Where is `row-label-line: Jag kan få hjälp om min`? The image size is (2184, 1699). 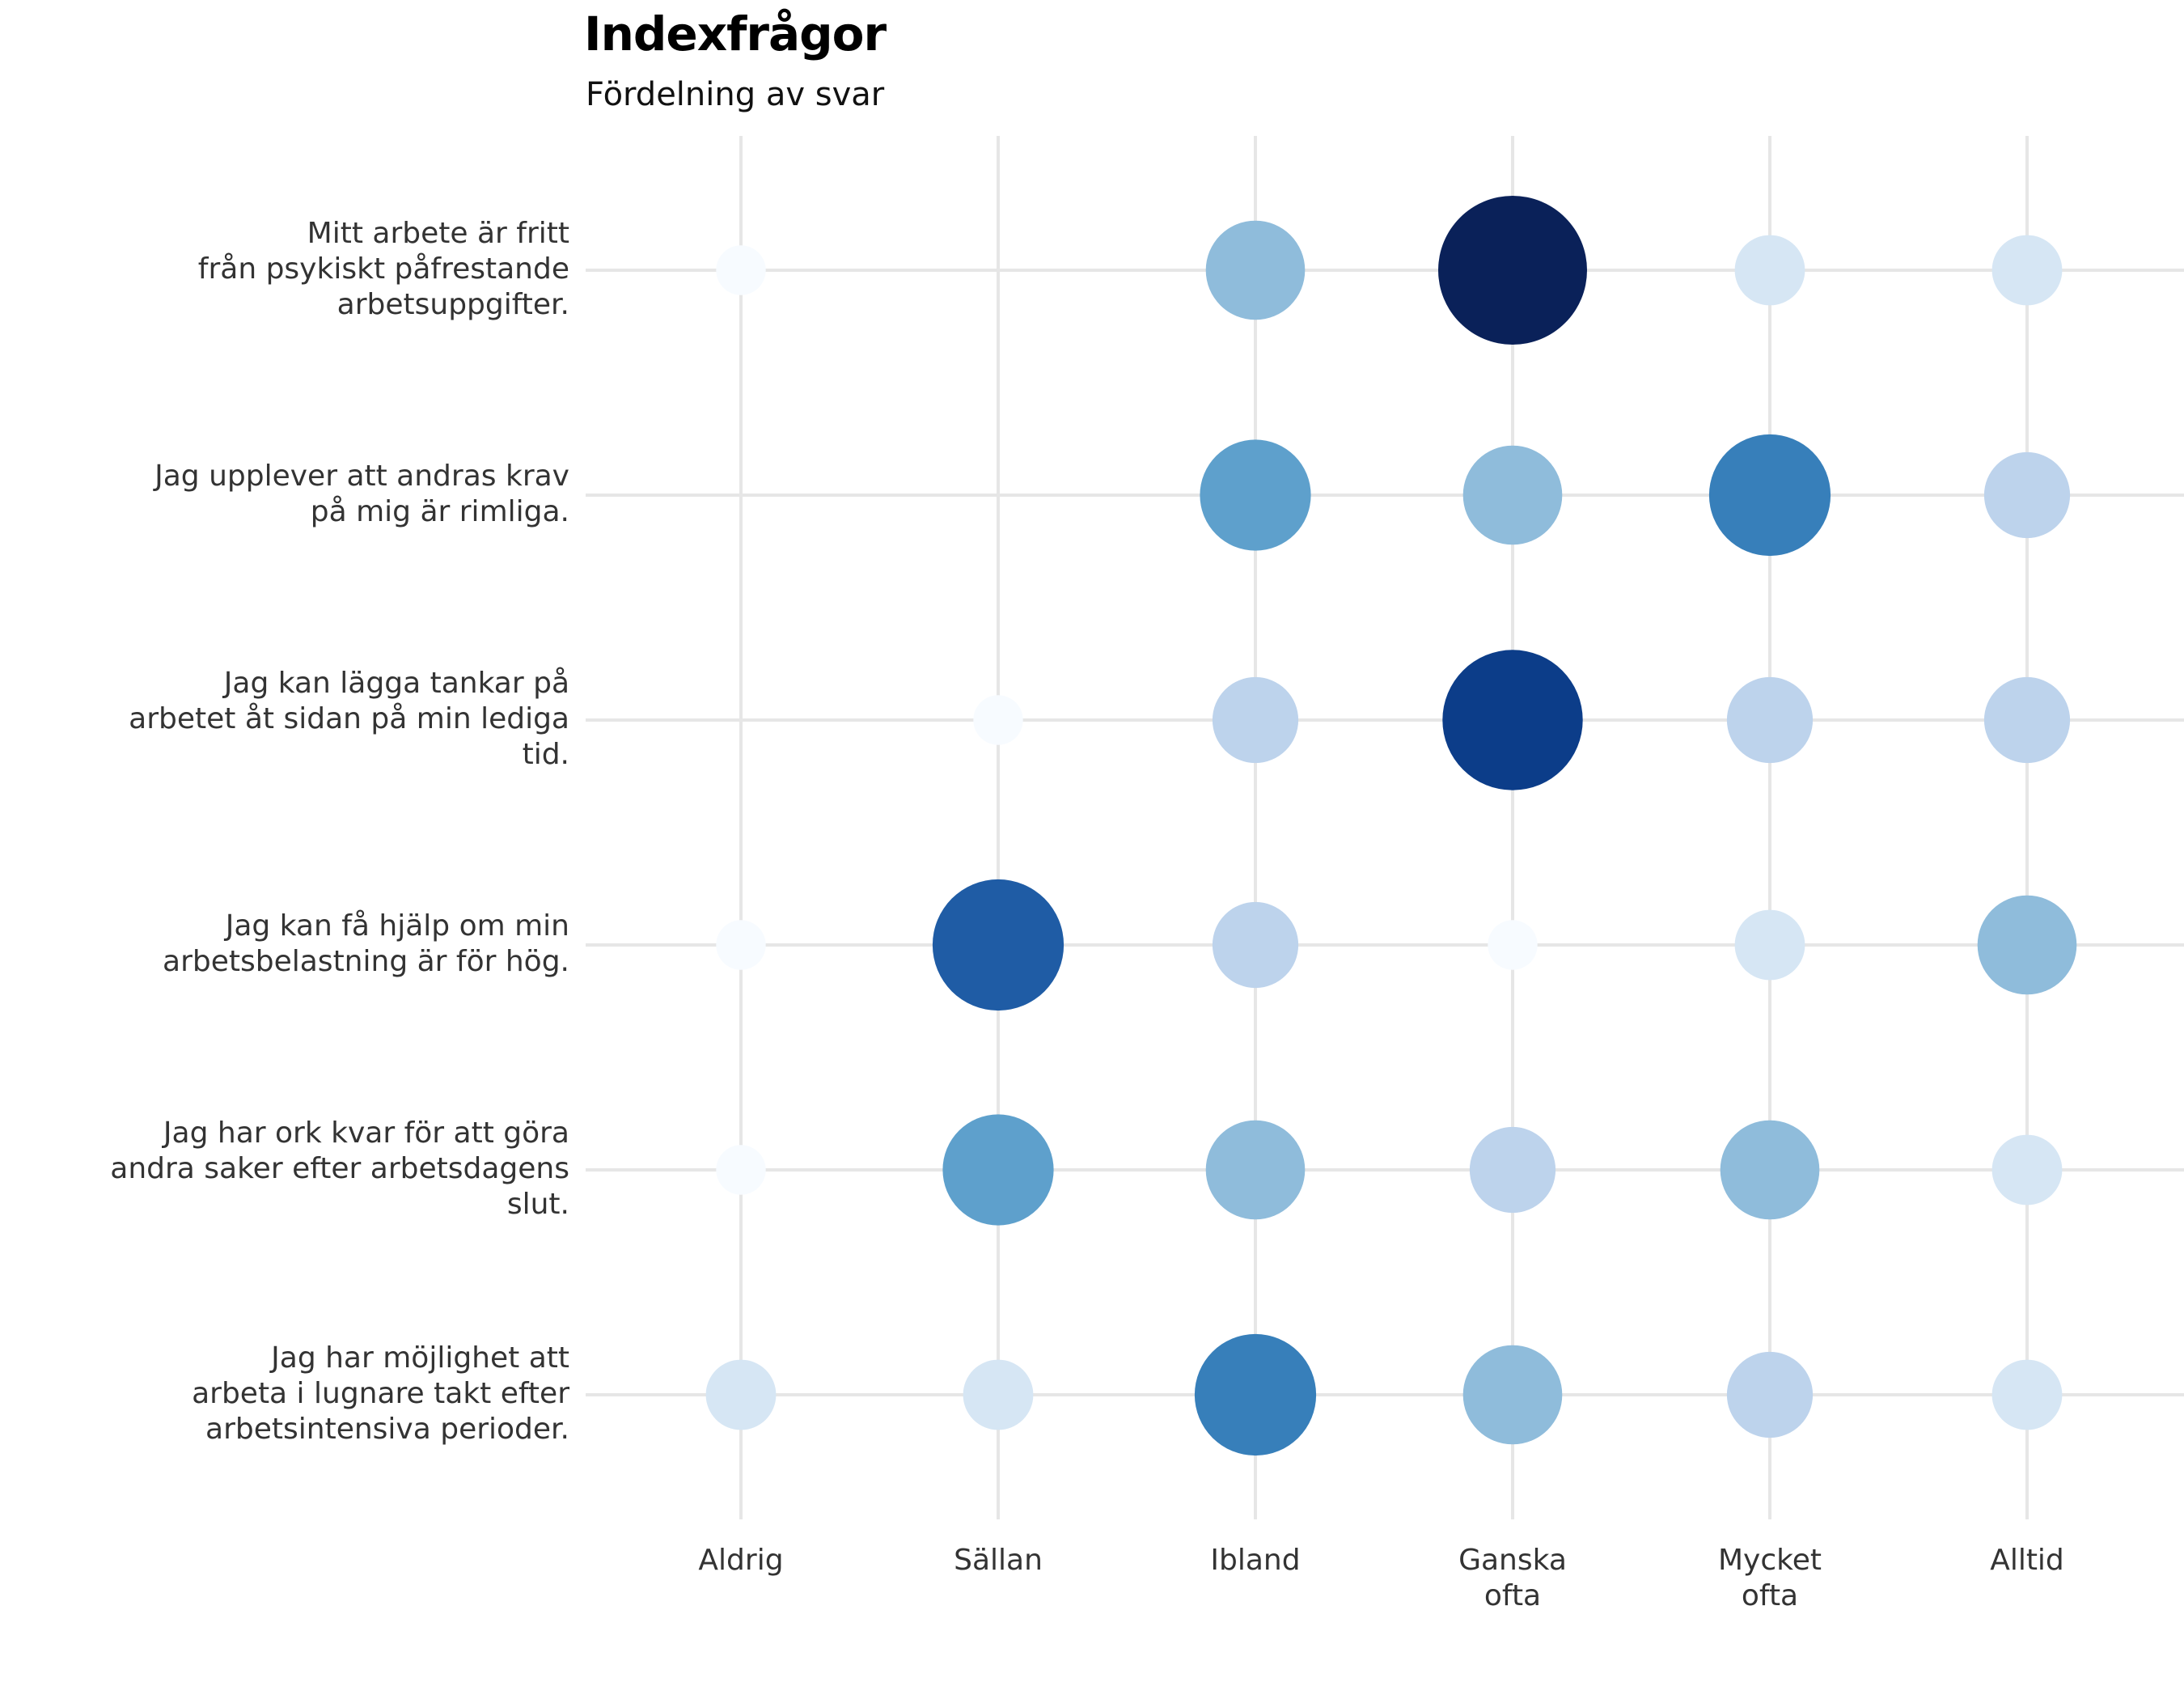
row-label-line: Jag kan få hjälp om min is located at coordinates (396, 926).